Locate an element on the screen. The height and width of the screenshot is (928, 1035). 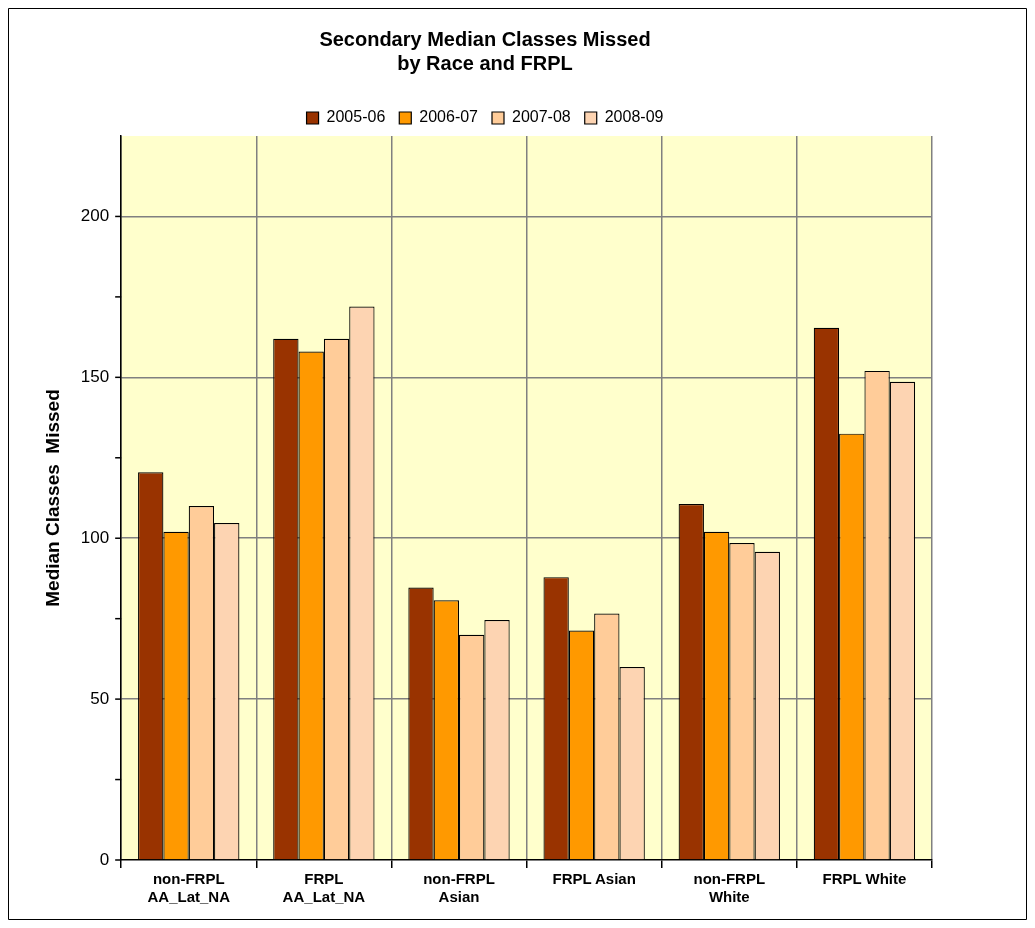
x-tick-label: FRPL White is located at coordinates (864, 879).